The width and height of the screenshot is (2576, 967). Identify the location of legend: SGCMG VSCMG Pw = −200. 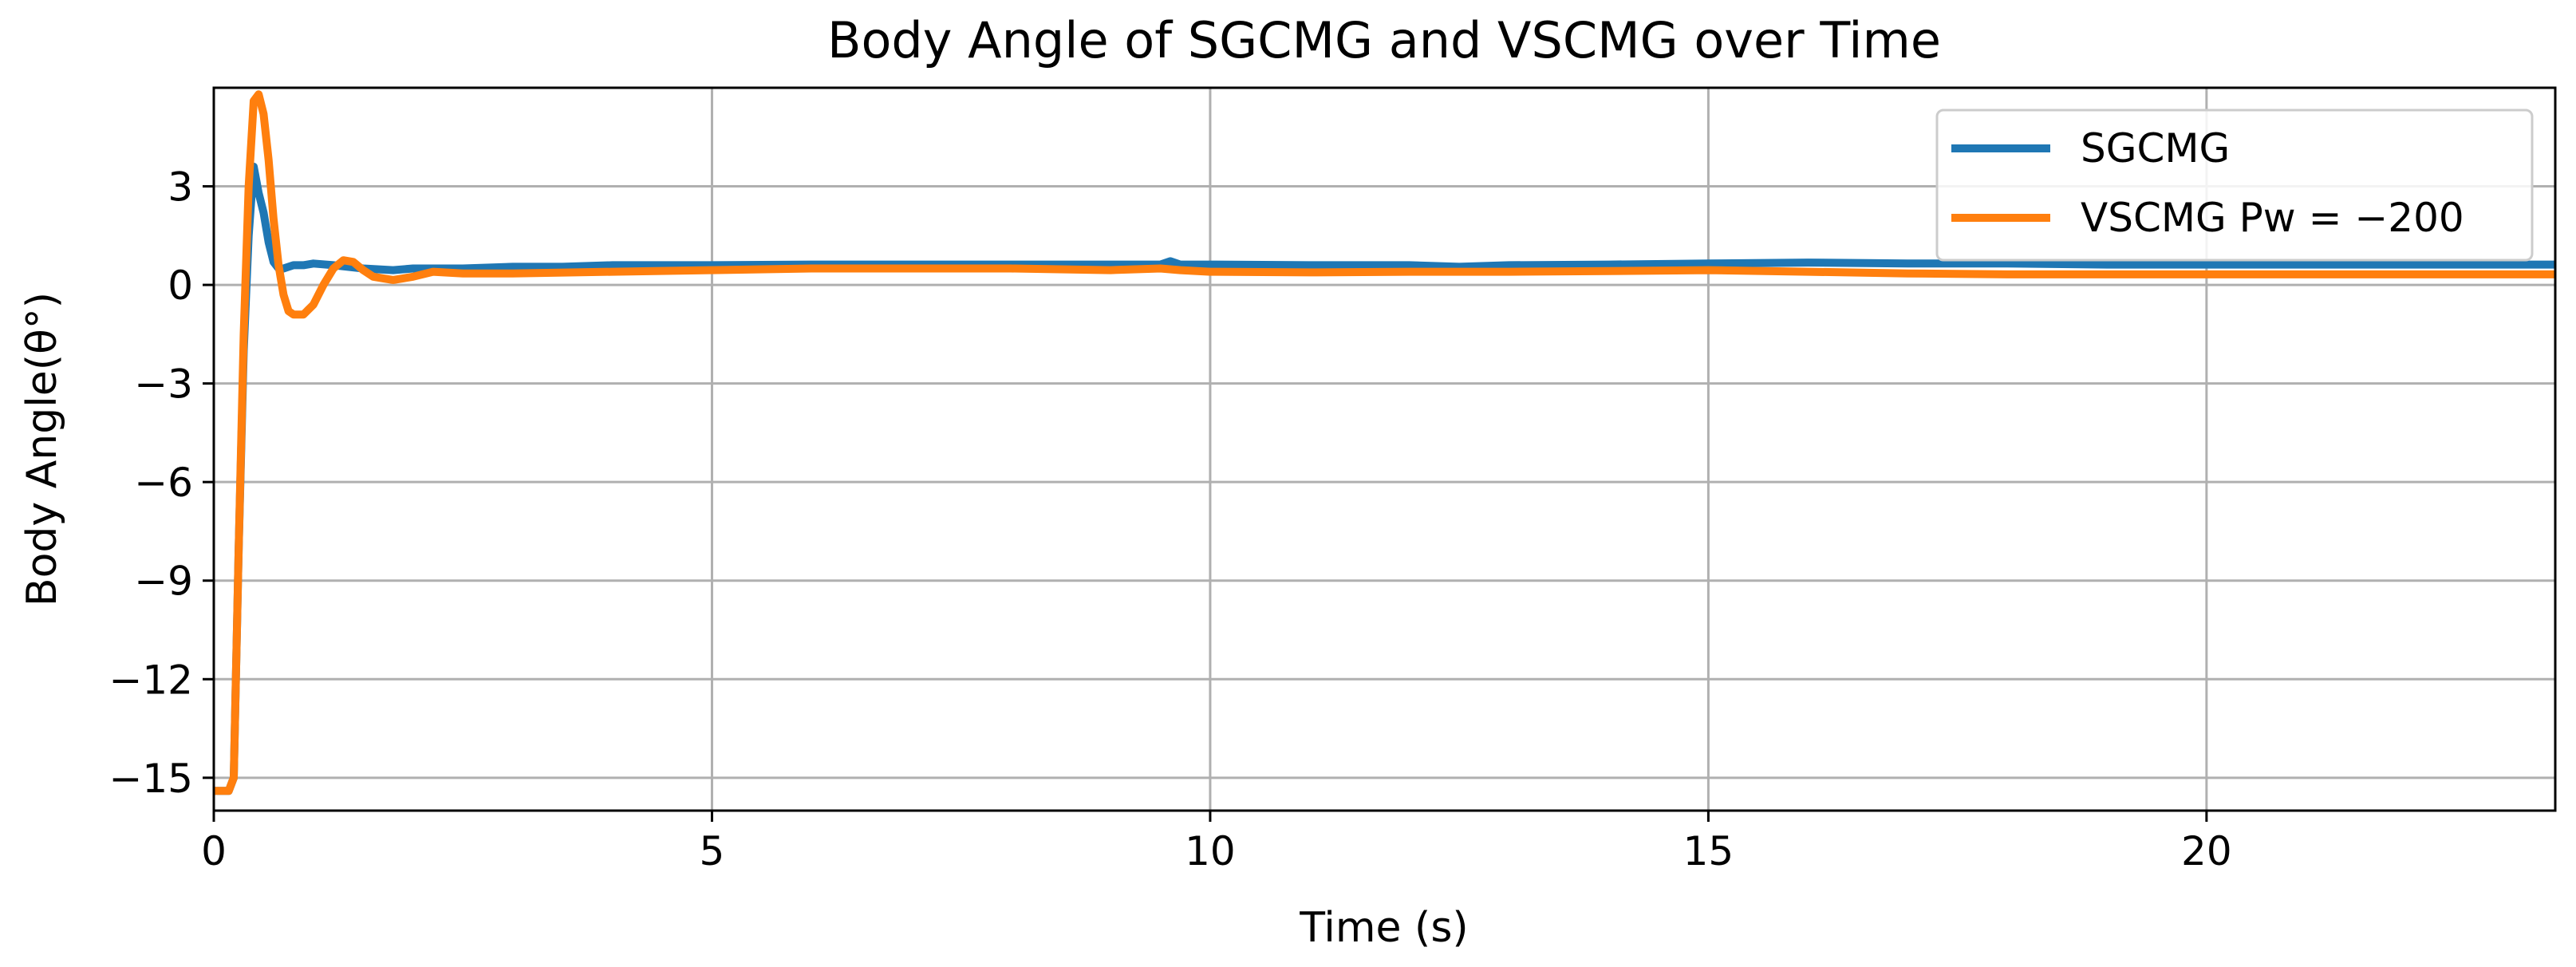
(2234, 185).